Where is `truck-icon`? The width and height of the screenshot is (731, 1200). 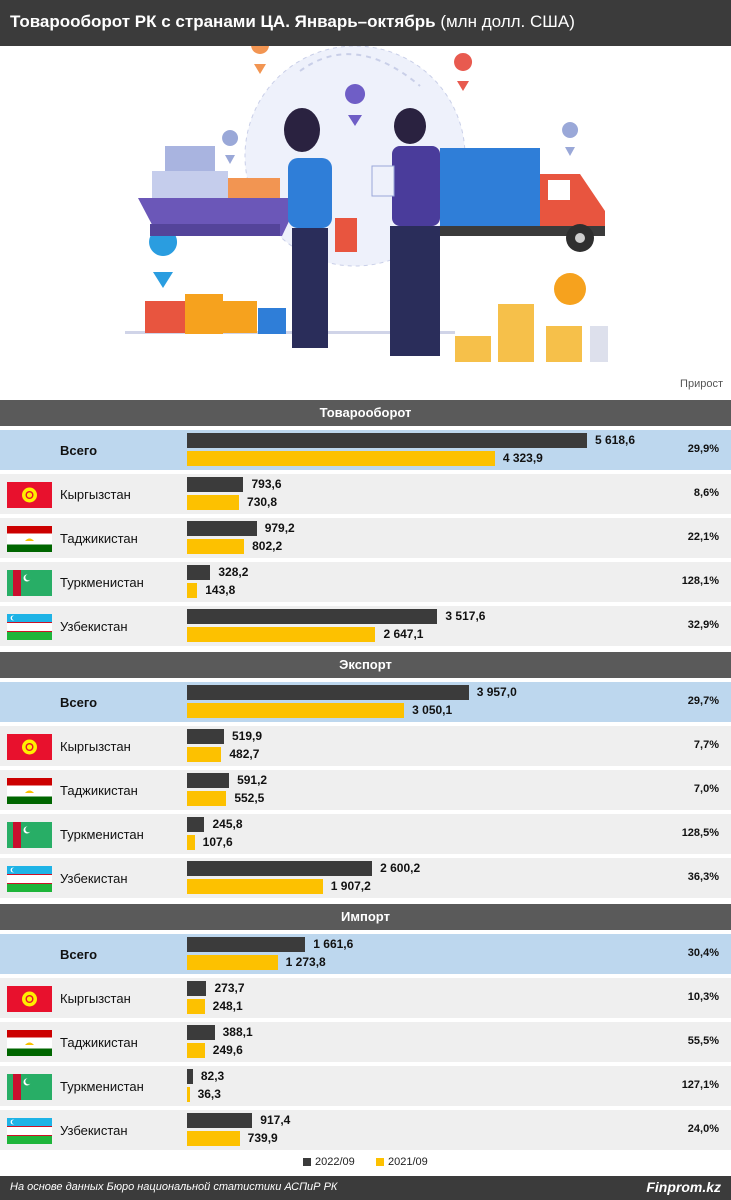
truck-icon is located at coordinates (522, 200).